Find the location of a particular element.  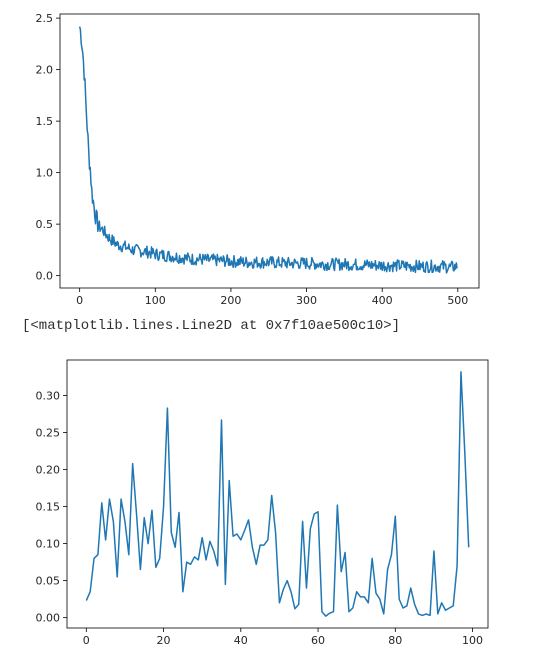

y-tick-label: 0.10 is located at coordinates (48, 544).